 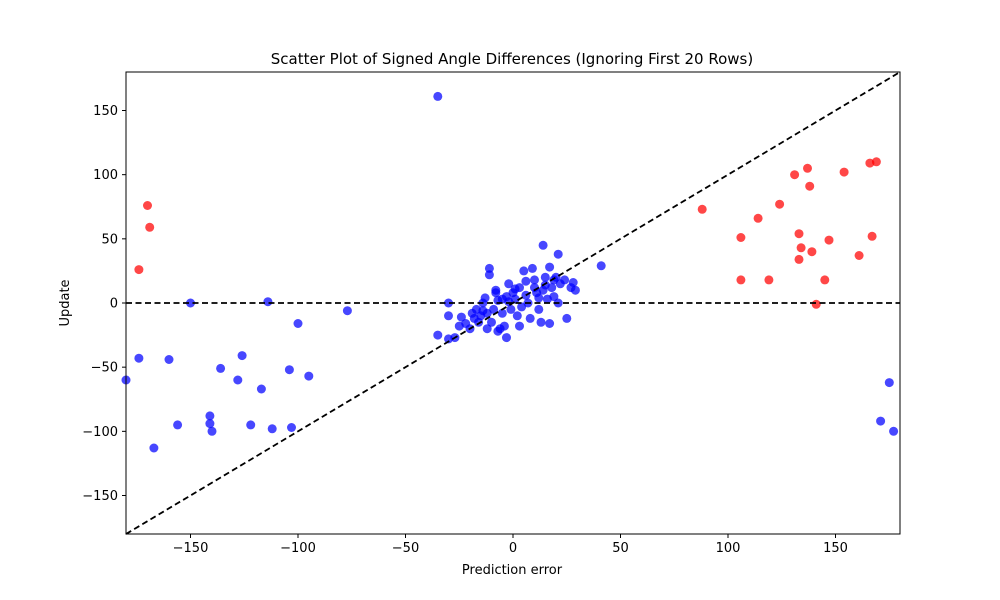 What do you see at coordinates (100, 432) in the screenshot?
I see `y-tick-label: −100` at bounding box center [100, 432].